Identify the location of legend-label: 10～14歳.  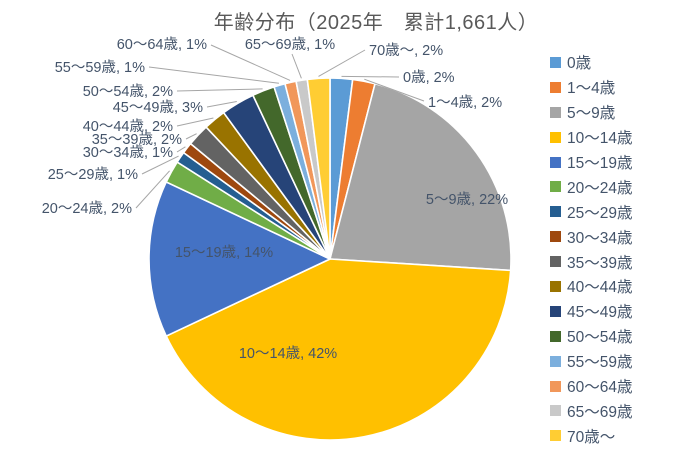
(600, 139).